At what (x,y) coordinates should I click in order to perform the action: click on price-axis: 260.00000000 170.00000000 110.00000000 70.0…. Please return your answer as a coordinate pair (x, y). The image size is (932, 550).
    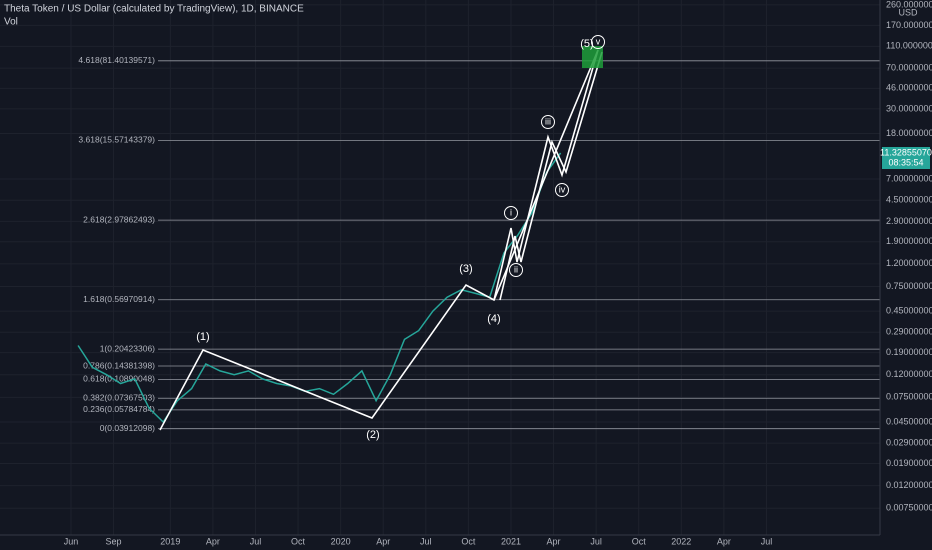
    Looking at the image, I should click on (909, 256).